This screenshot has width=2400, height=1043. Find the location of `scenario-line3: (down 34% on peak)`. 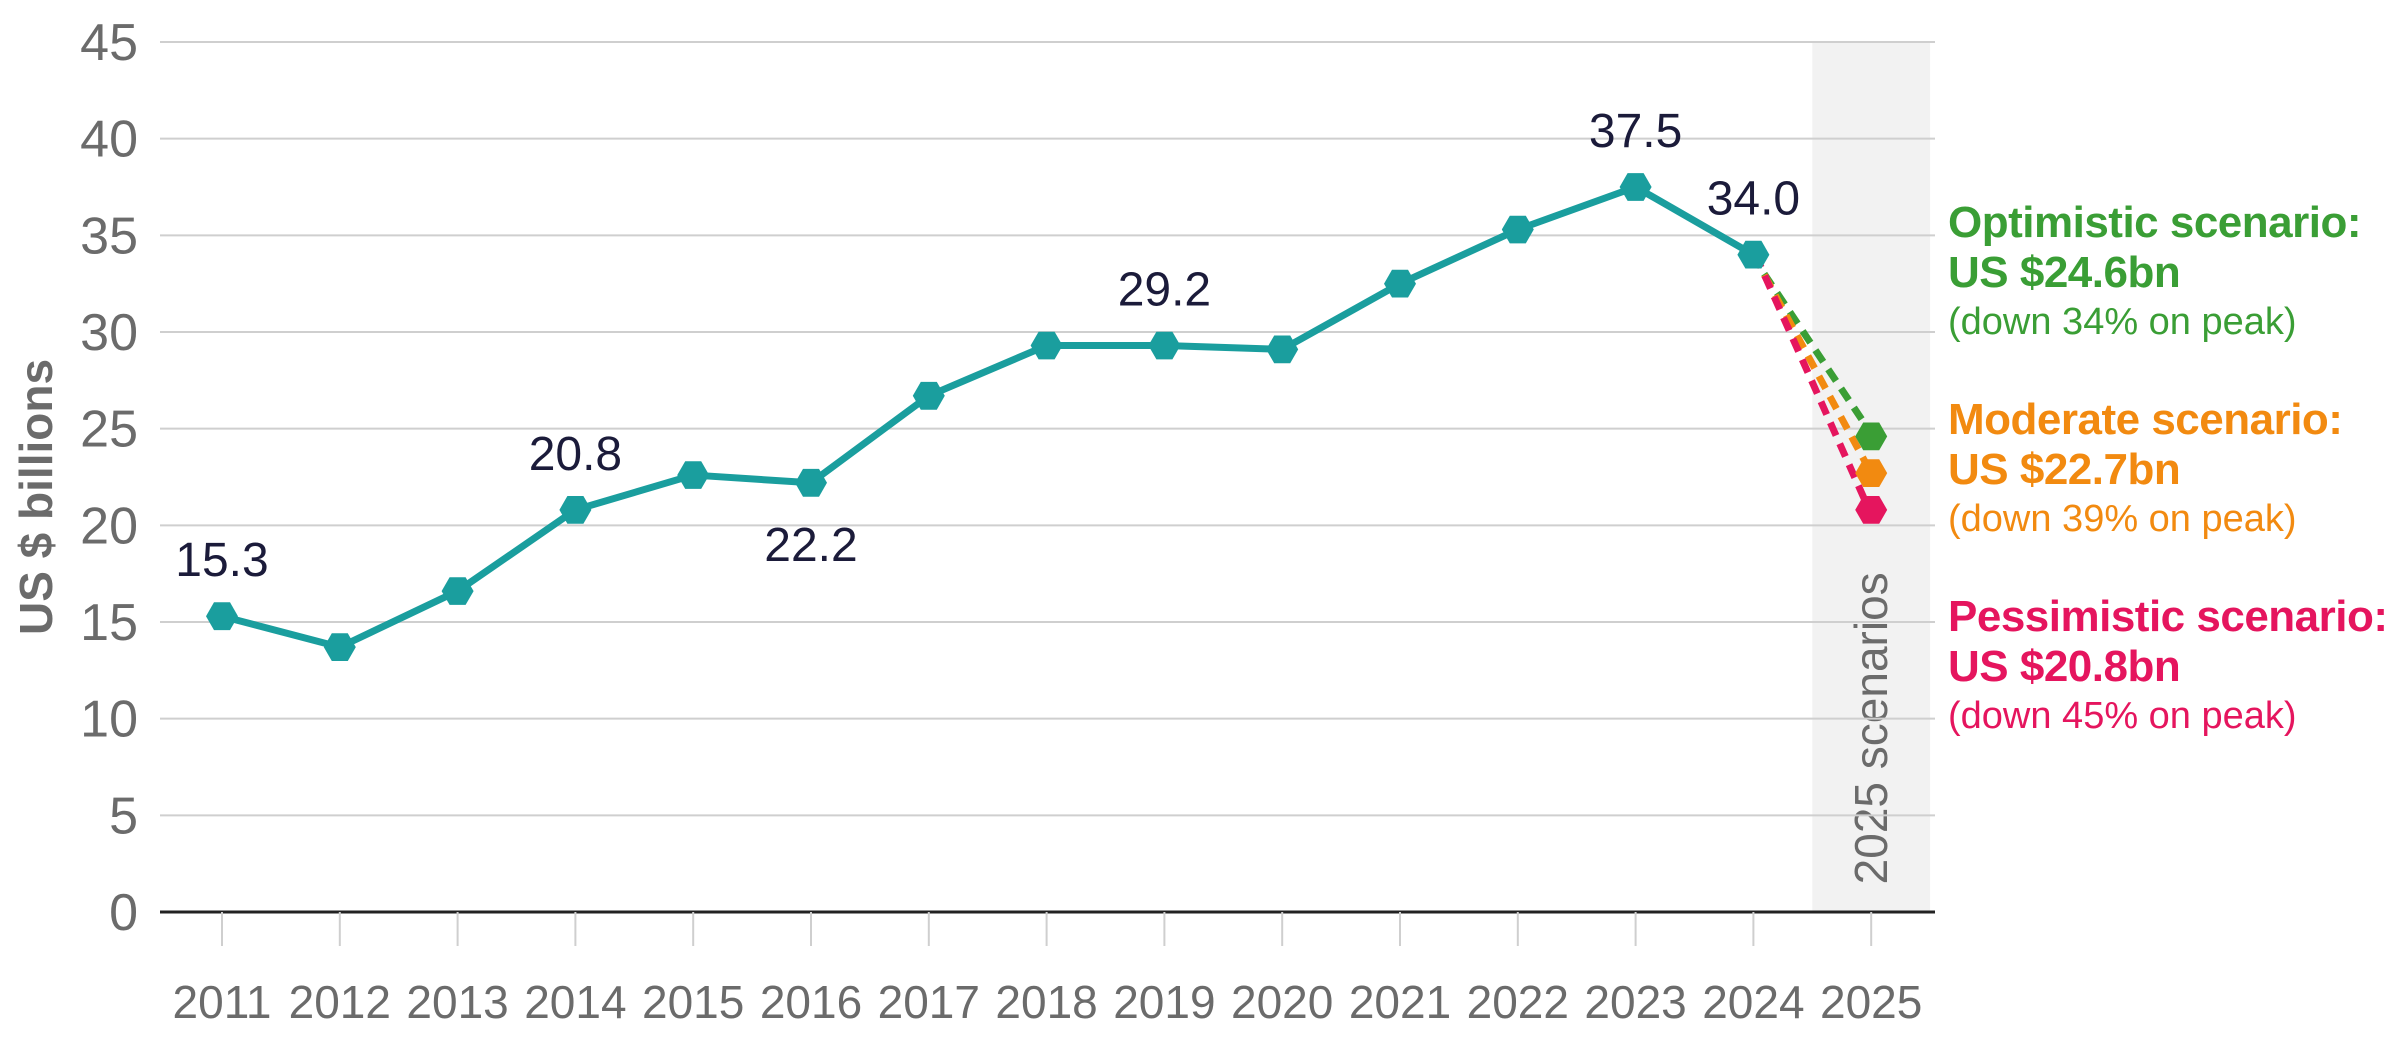

scenario-line3: (down 34% on peak) is located at coordinates (2122, 322).